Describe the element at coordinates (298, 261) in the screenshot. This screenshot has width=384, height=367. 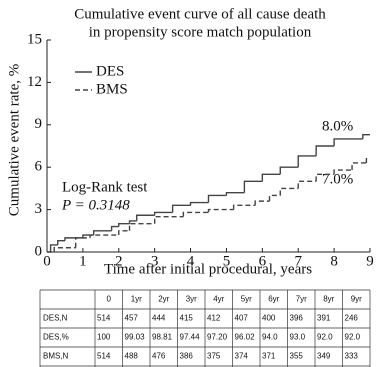
I see `x-tick-label: 7` at that location.